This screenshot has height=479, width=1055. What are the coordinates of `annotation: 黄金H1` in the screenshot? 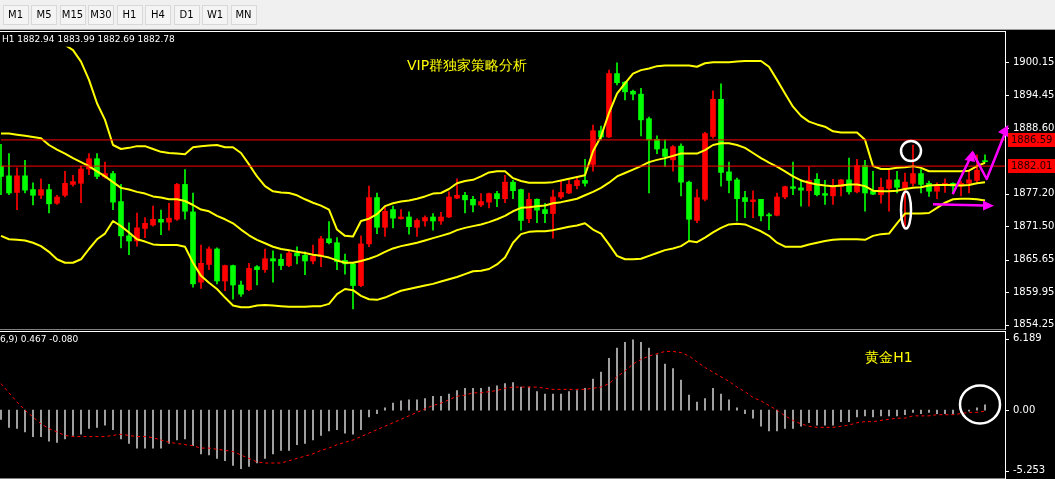 It's located at (889, 356).